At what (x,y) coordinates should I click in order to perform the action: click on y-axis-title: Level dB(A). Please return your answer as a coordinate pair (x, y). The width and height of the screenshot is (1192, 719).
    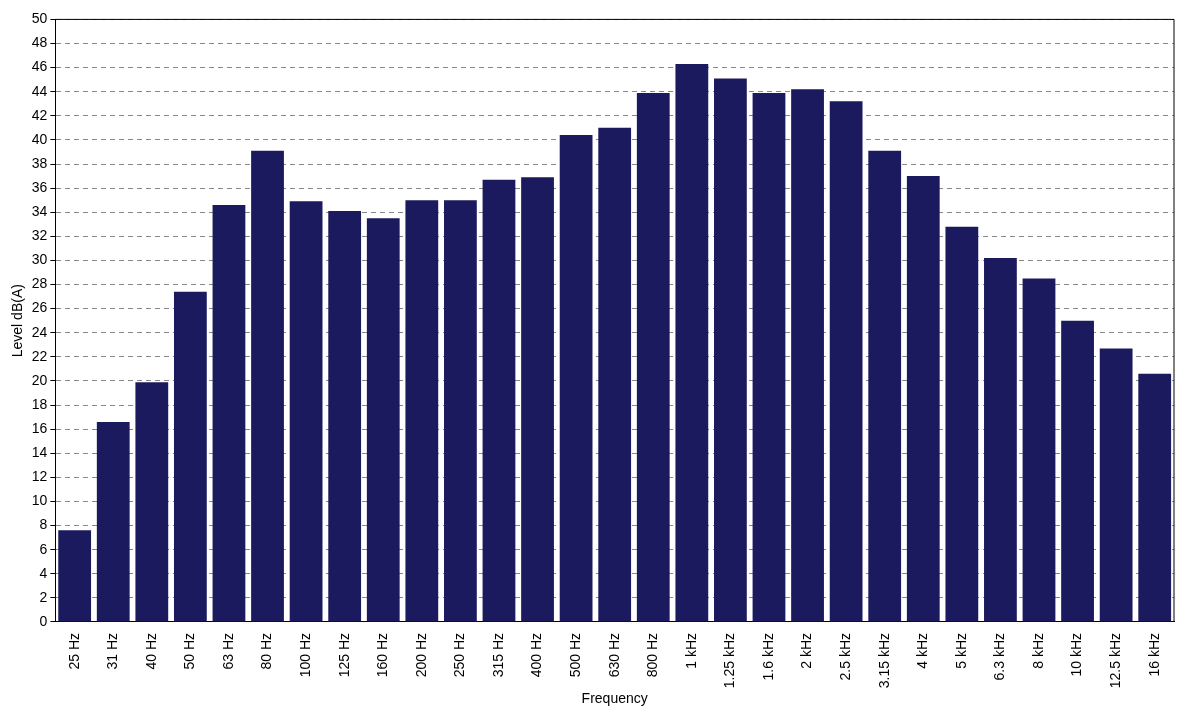
    Looking at the image, I should click on (17, 321).